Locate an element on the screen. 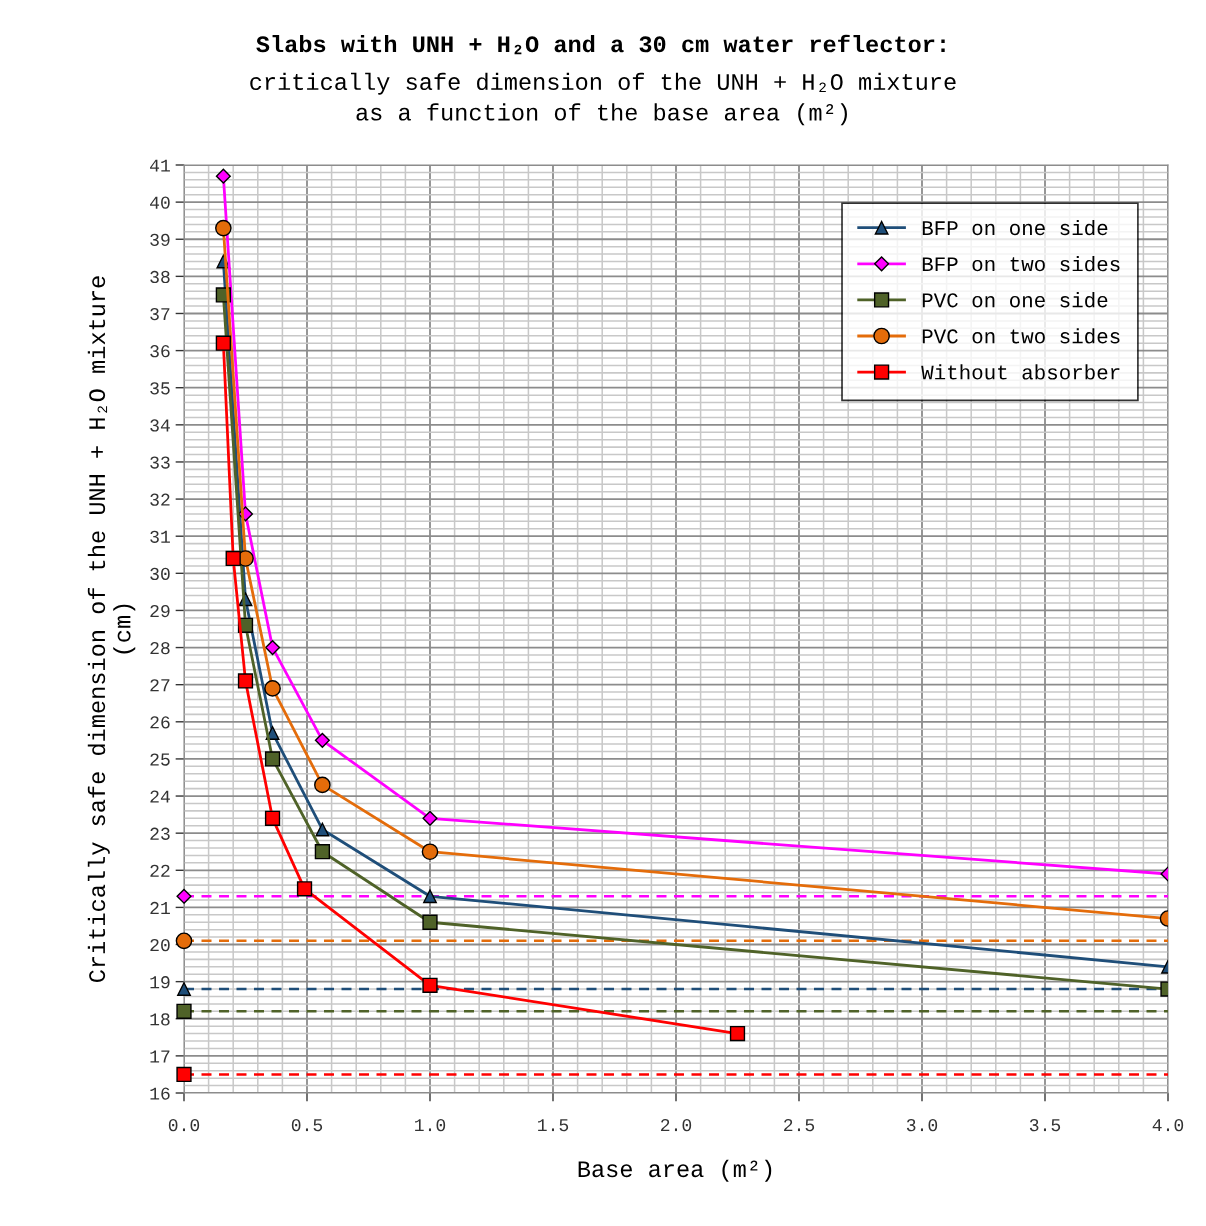 The image size is (1206, 1226). y-tick-label: 30 is located at coordinates (160, 574).